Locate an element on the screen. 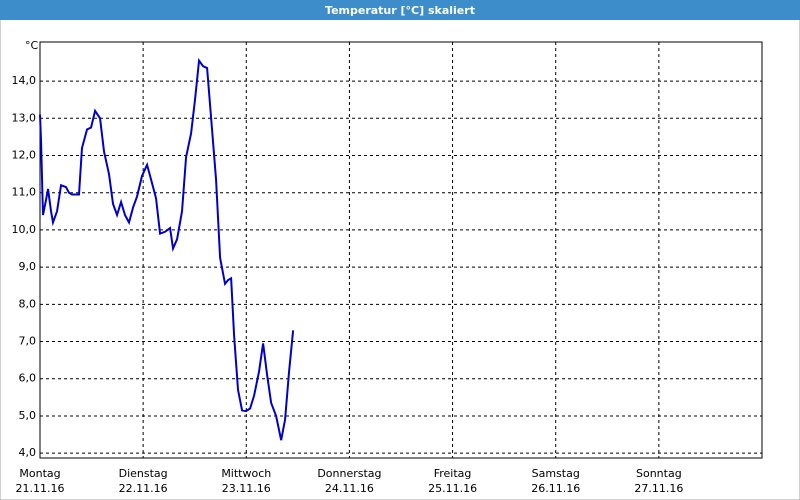 This screenshot has width=800, height=500. y-tick-label: 12,0 is located at coordinates (24, 154).